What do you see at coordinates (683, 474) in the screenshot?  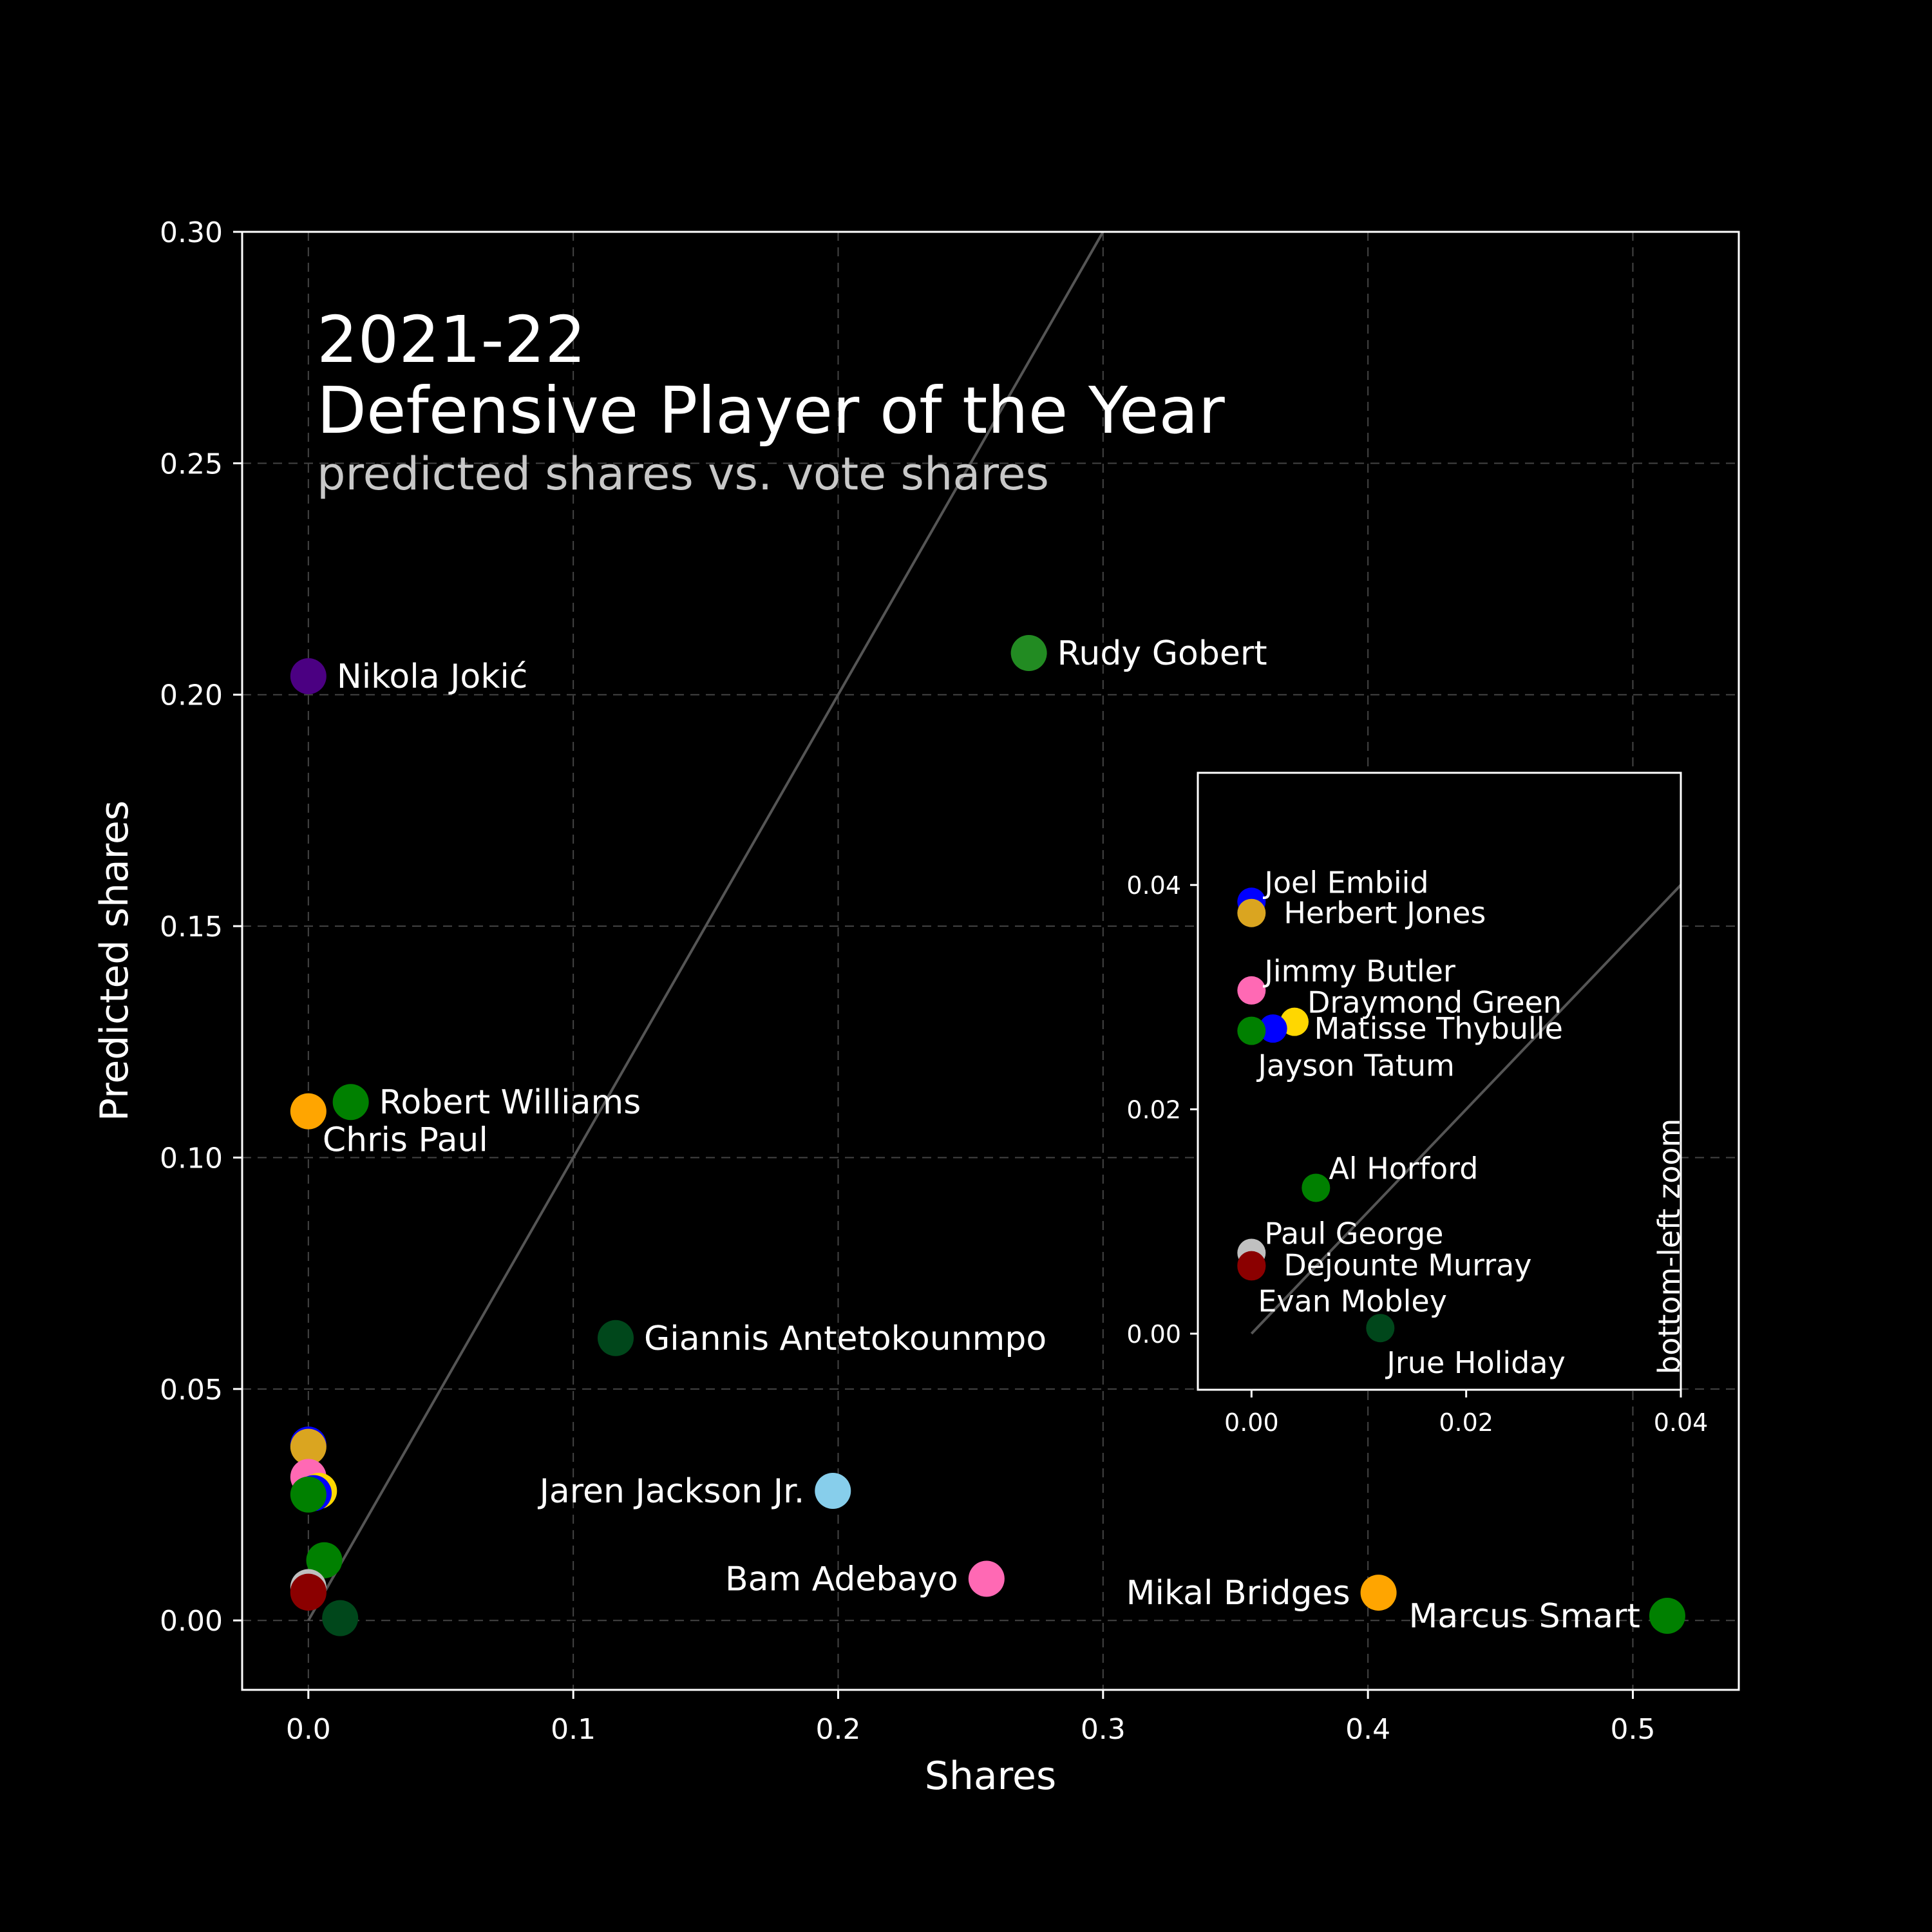 I see `chart-subtitle: predicted shares vs. vote shares` at bounding box center [683, 474].